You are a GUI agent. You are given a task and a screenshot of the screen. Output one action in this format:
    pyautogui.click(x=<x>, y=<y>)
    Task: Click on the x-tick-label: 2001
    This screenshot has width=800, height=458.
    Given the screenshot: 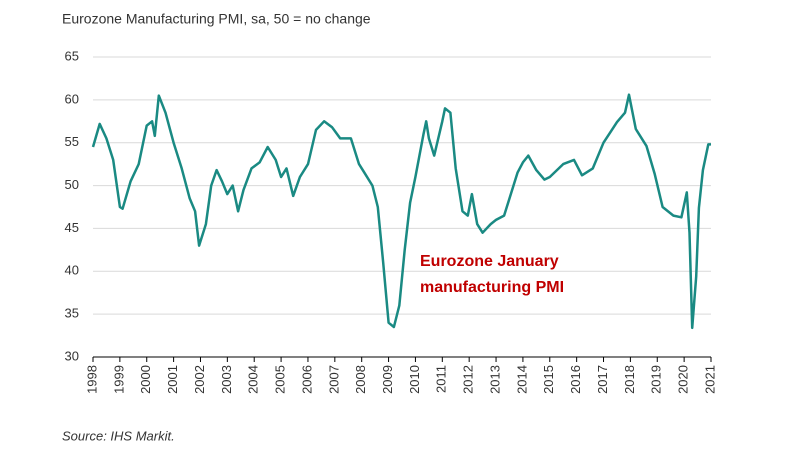 What is the action you would take?
    pyautogui.click(x=172, y=379)
    